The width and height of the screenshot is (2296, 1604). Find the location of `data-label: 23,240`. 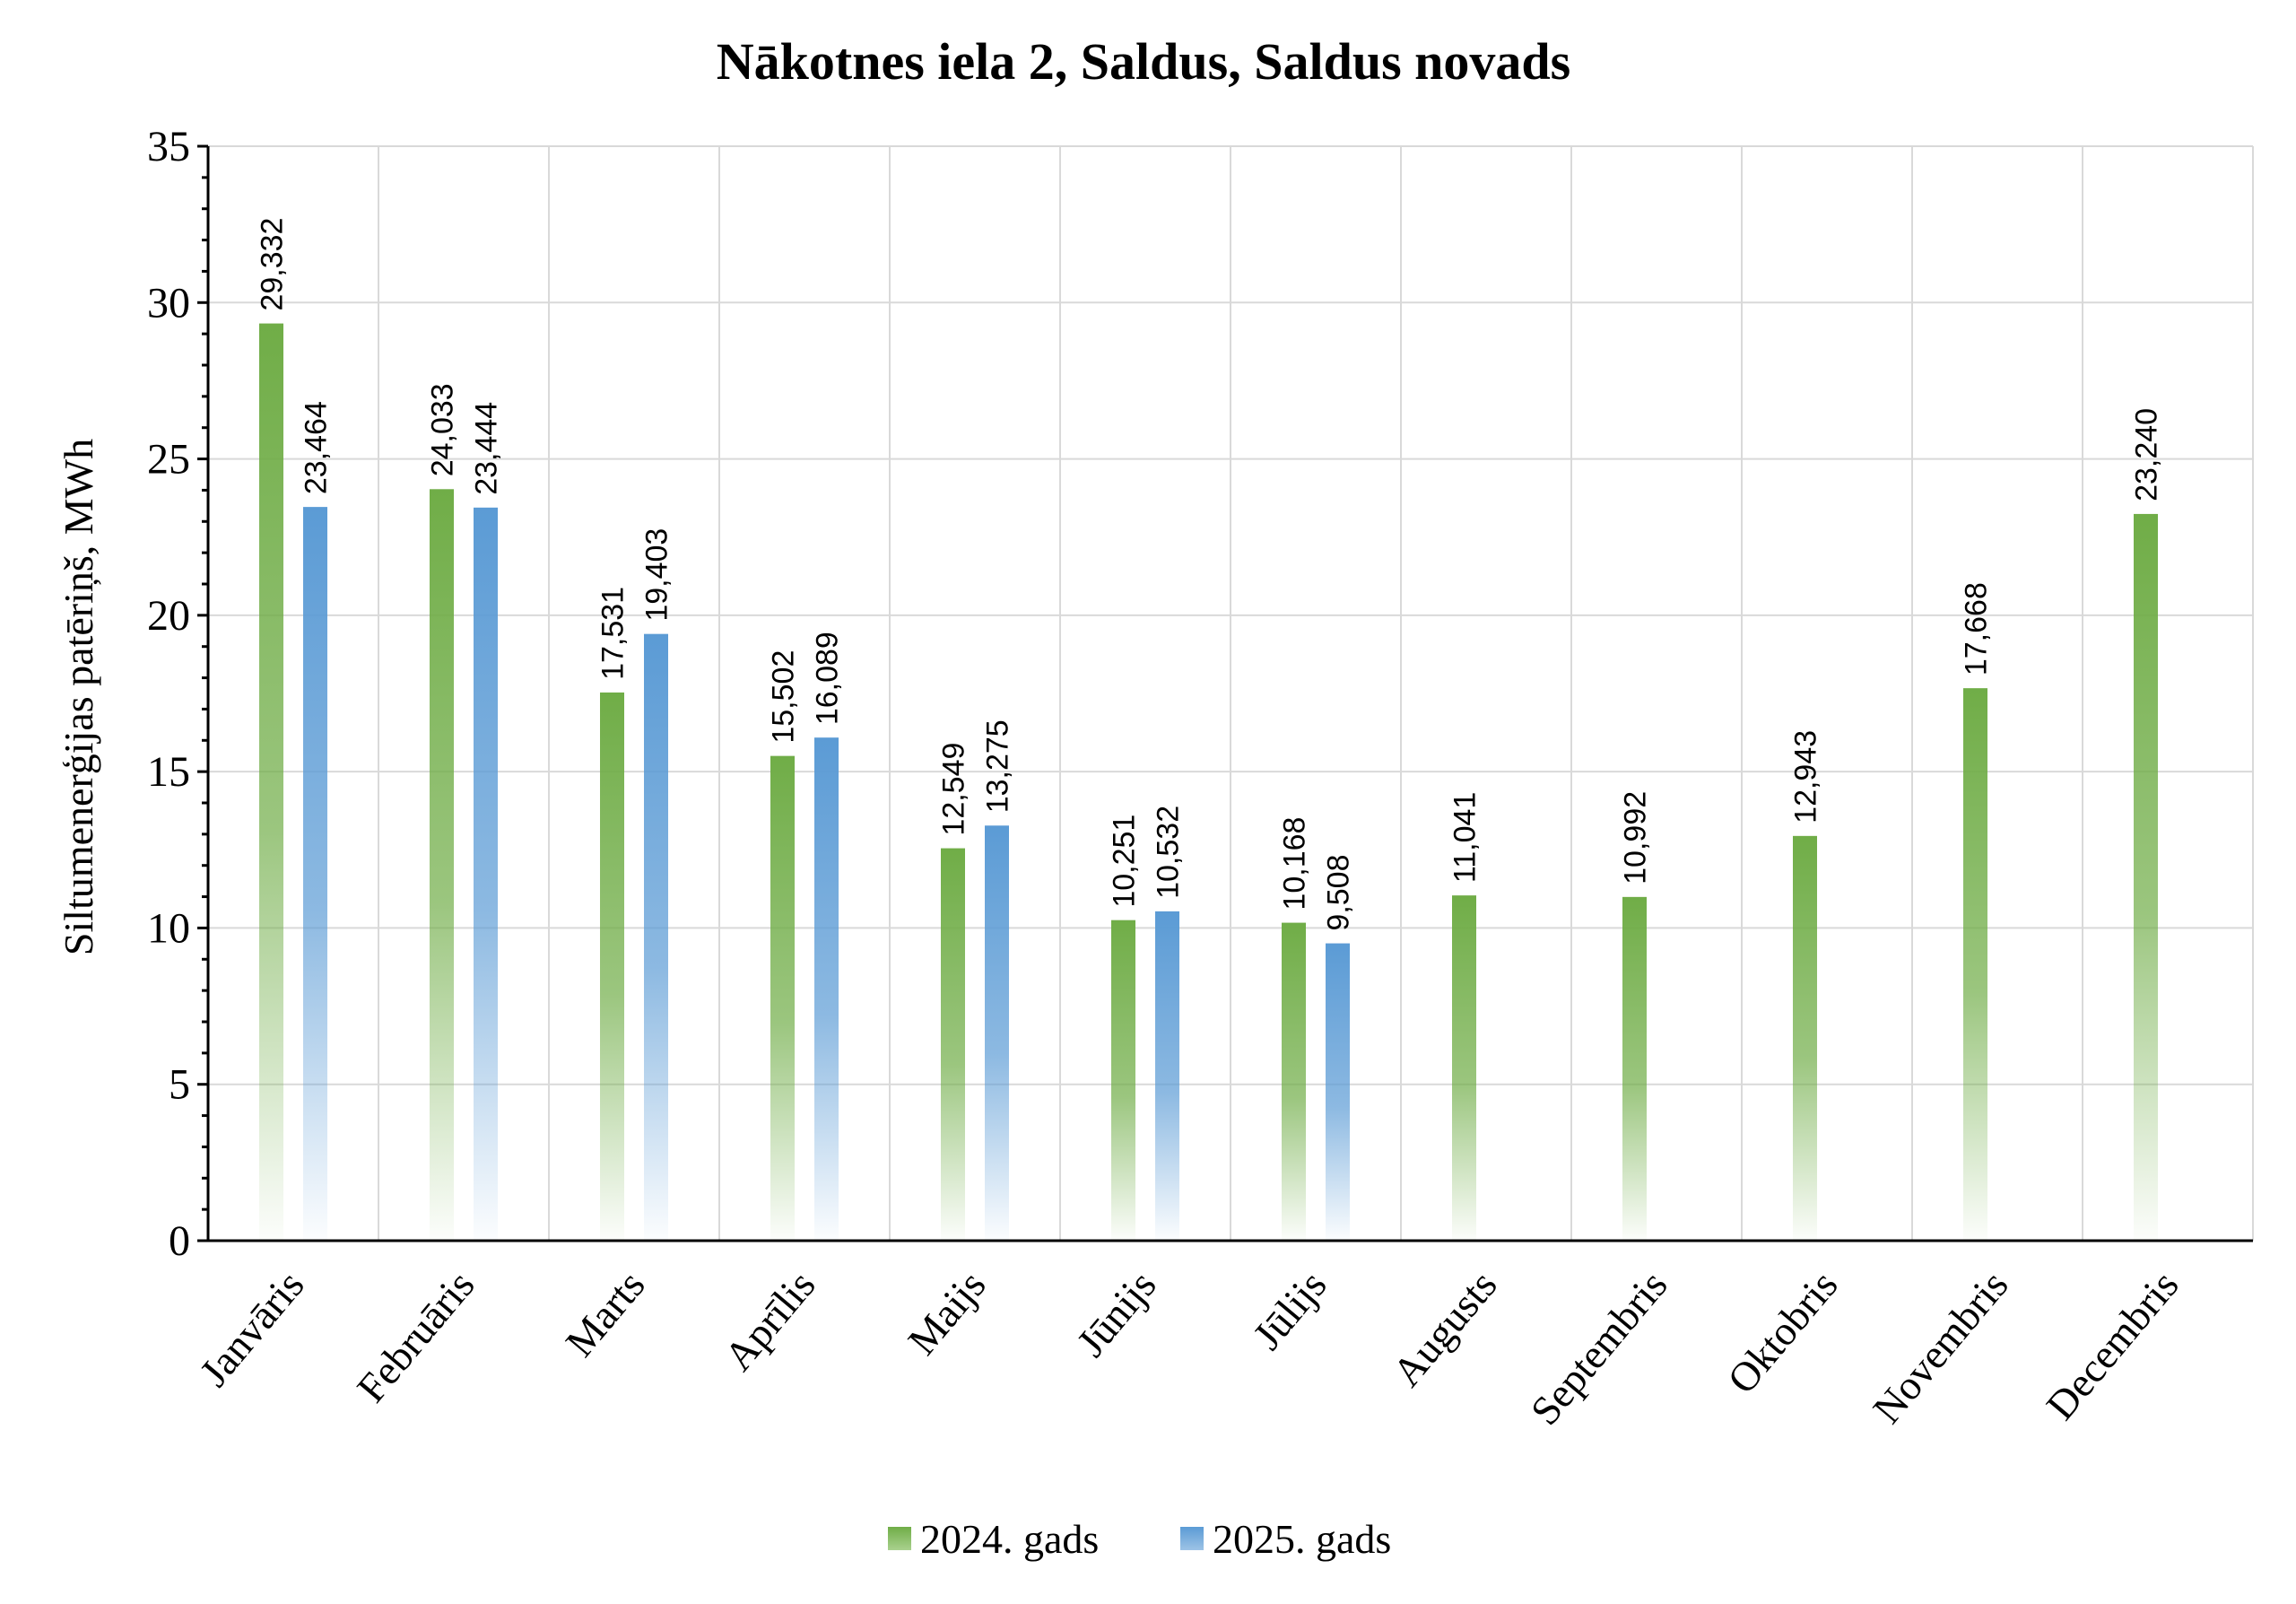

data-label: 23,240 is located at coordinates (2147, 454).